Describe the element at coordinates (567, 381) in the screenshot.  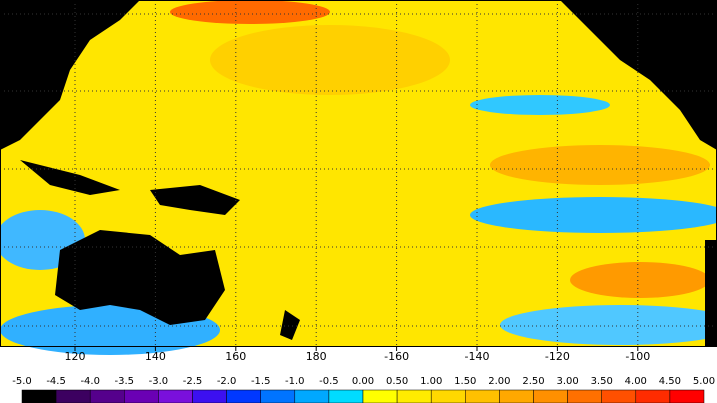
I see `colorbar-label: 3.00` at that location.